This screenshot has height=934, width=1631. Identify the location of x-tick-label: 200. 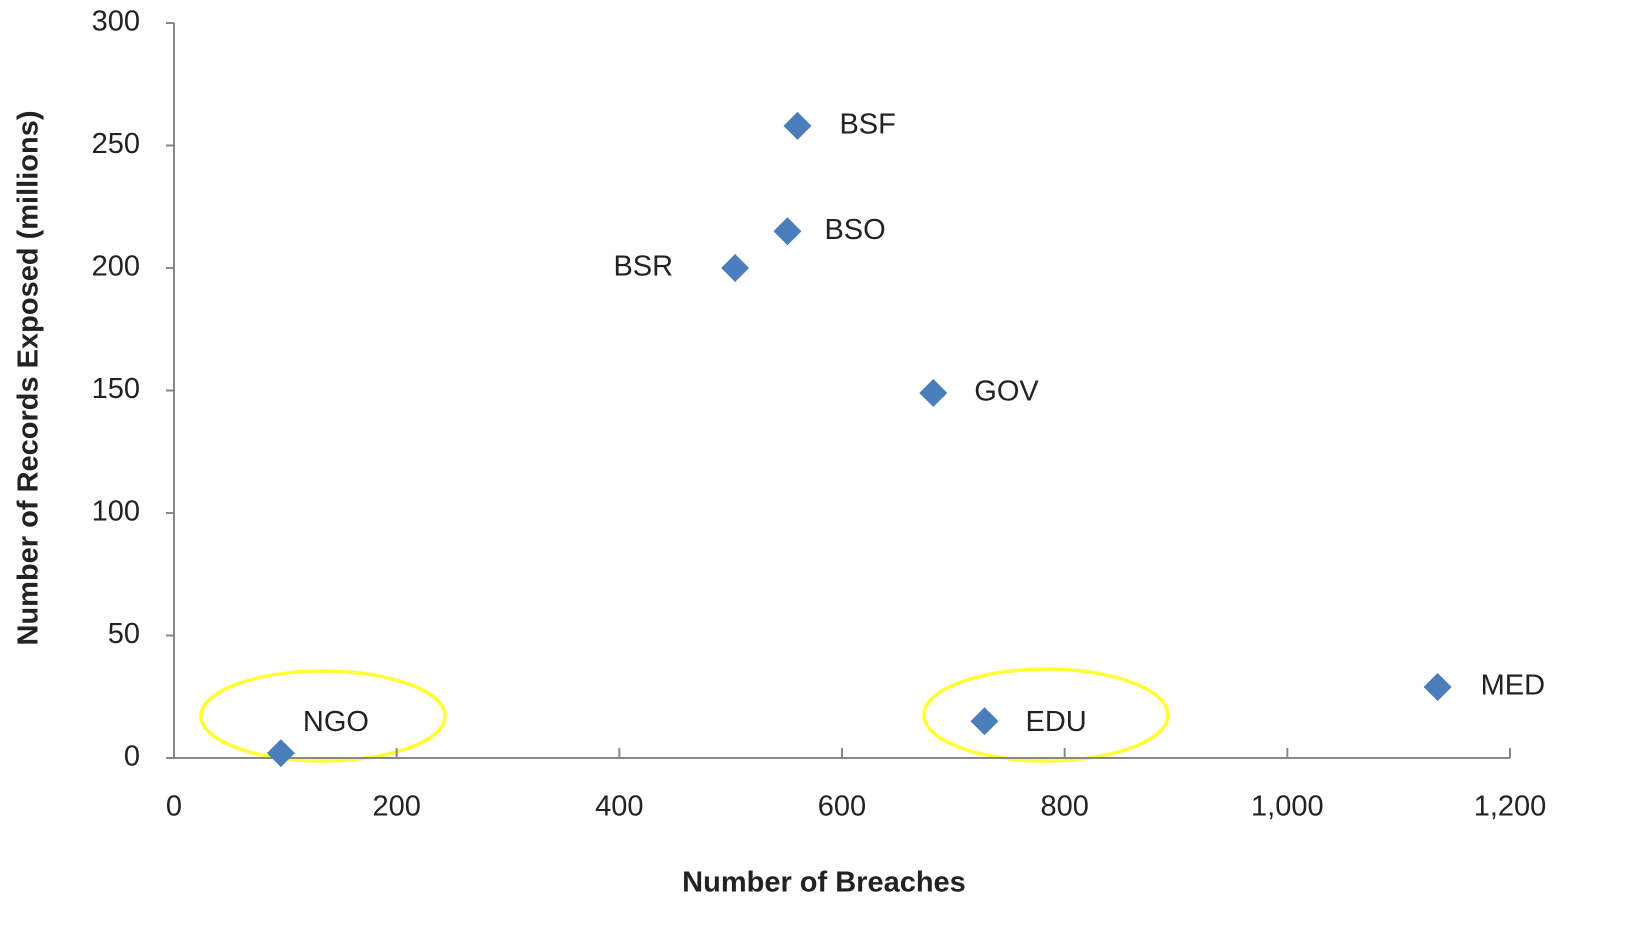
(396, 807).